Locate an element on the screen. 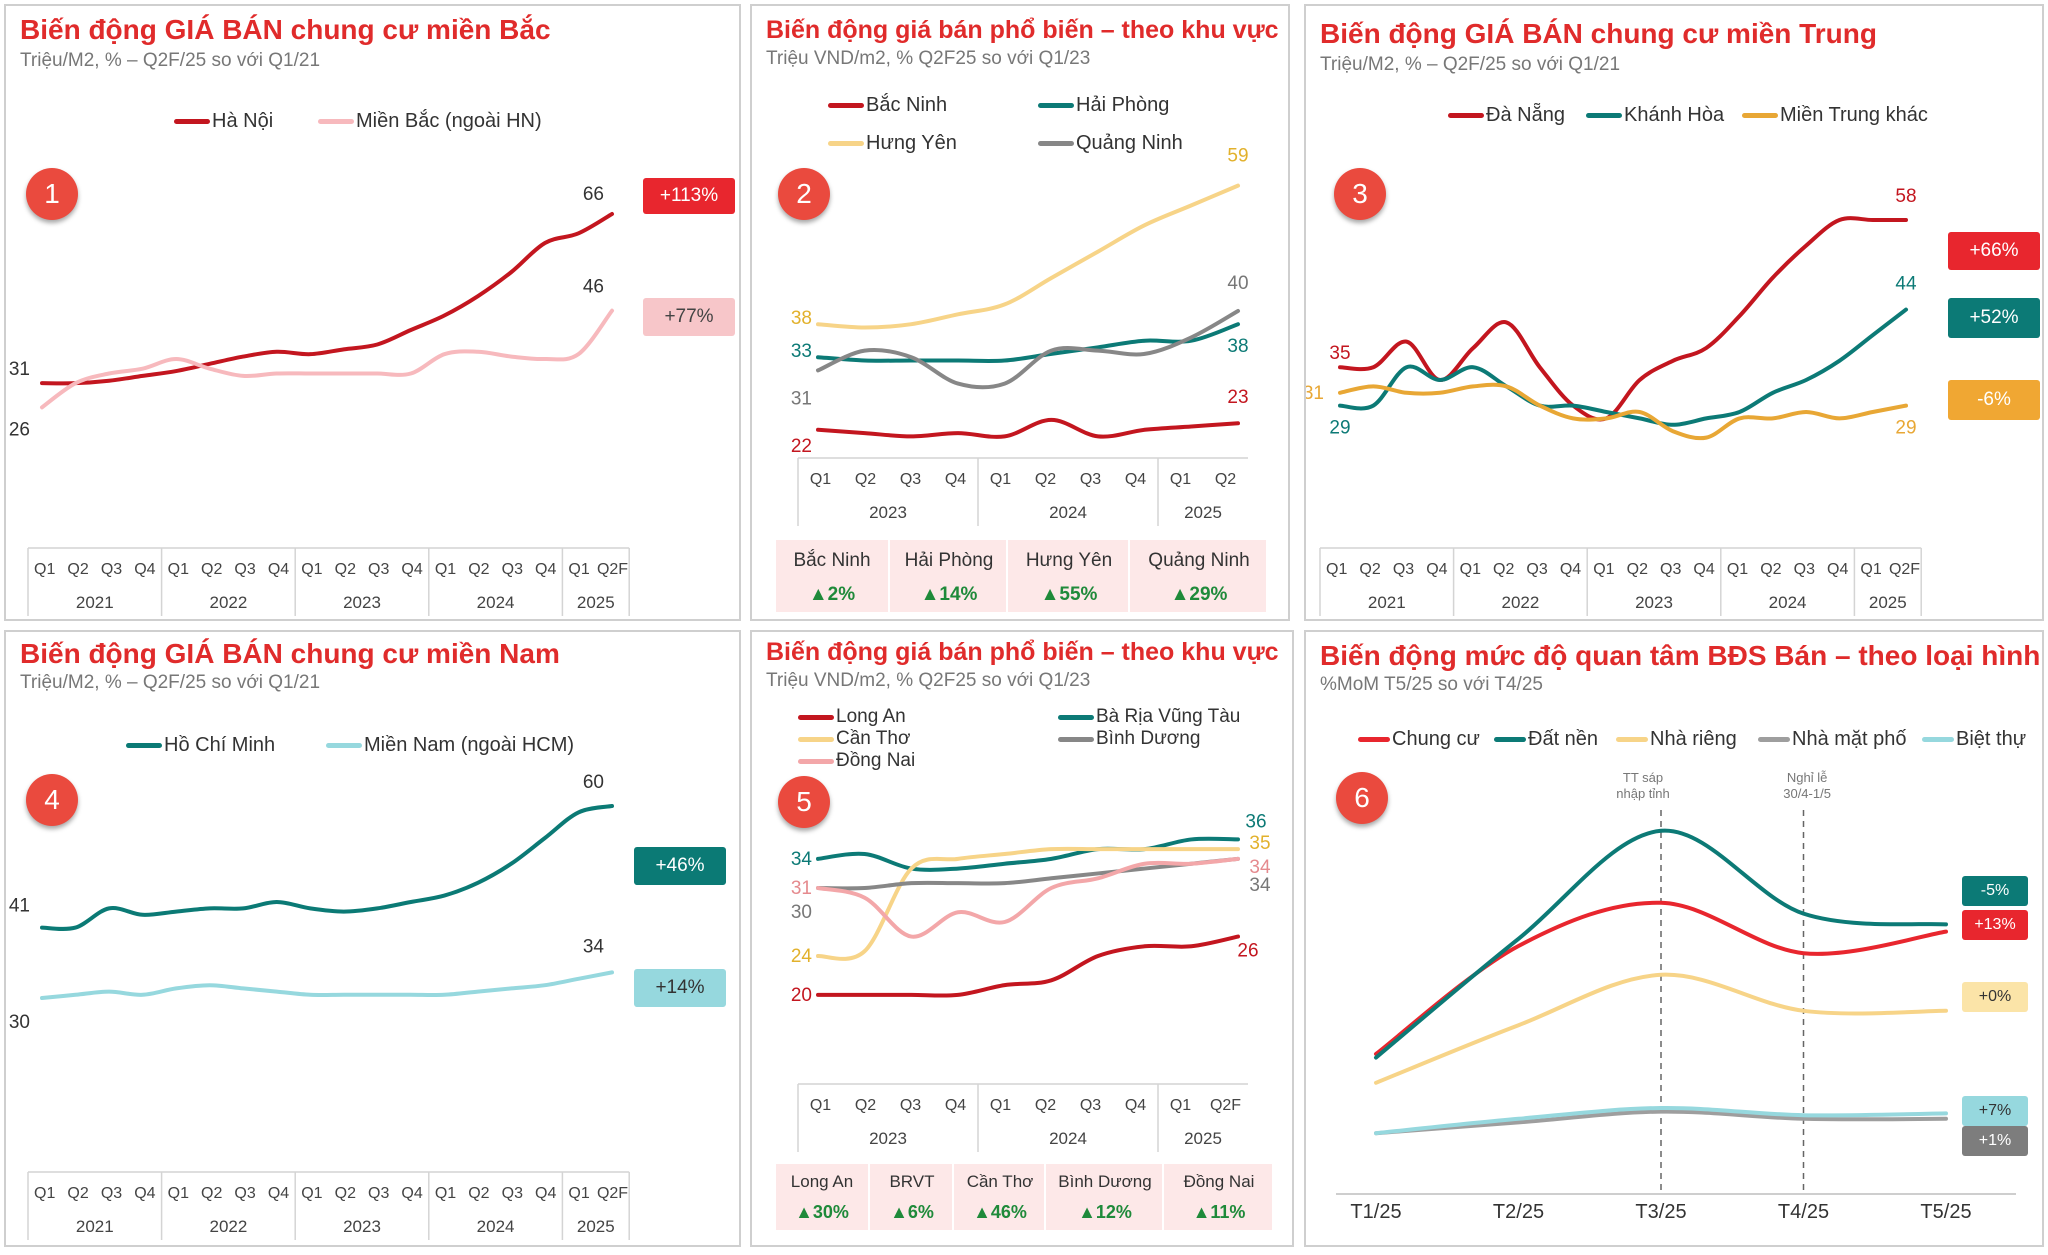  legend-label: Khánh Hòa is located at coordinates (1674, 115).